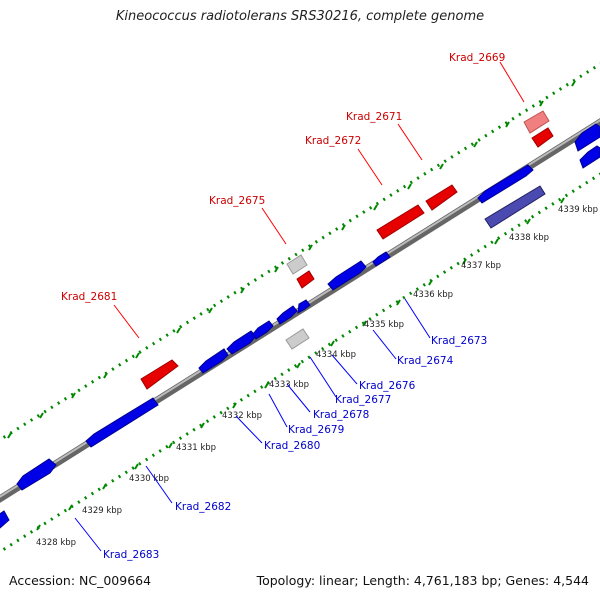 This screenshot has width=600, height=600. Describe the element at coordinates (363, 400) in the screenshot. I see `gene-label: Krad_2677` at that location.